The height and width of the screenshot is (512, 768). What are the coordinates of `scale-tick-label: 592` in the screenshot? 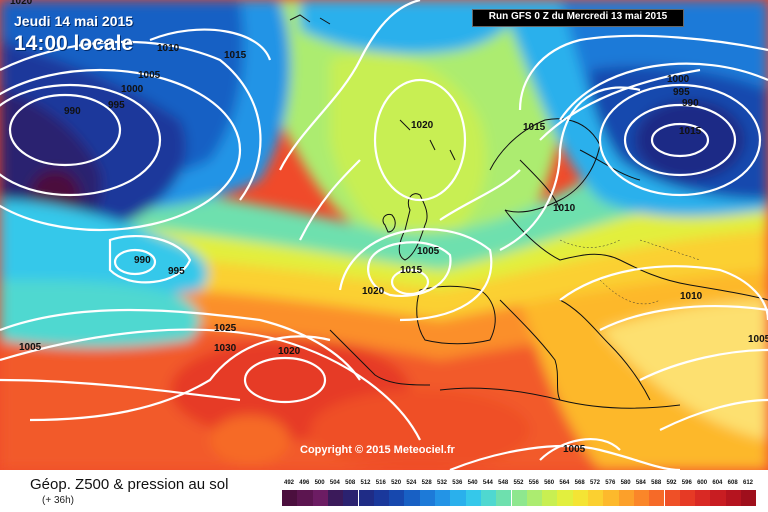 It's located at (671, 483).